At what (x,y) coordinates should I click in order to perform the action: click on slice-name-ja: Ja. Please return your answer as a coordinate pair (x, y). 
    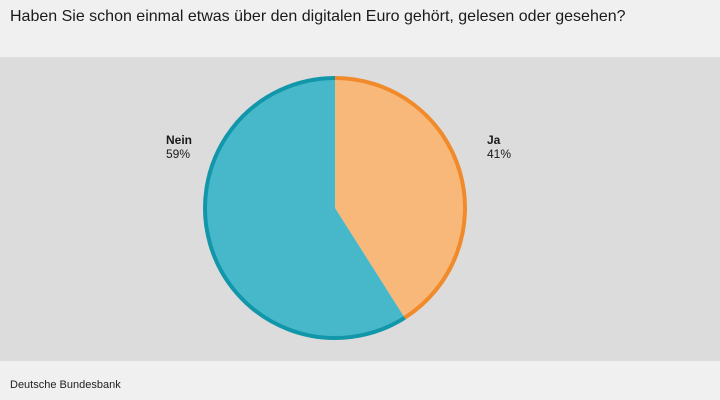
    Looking at the image, I should click on (494, 140).